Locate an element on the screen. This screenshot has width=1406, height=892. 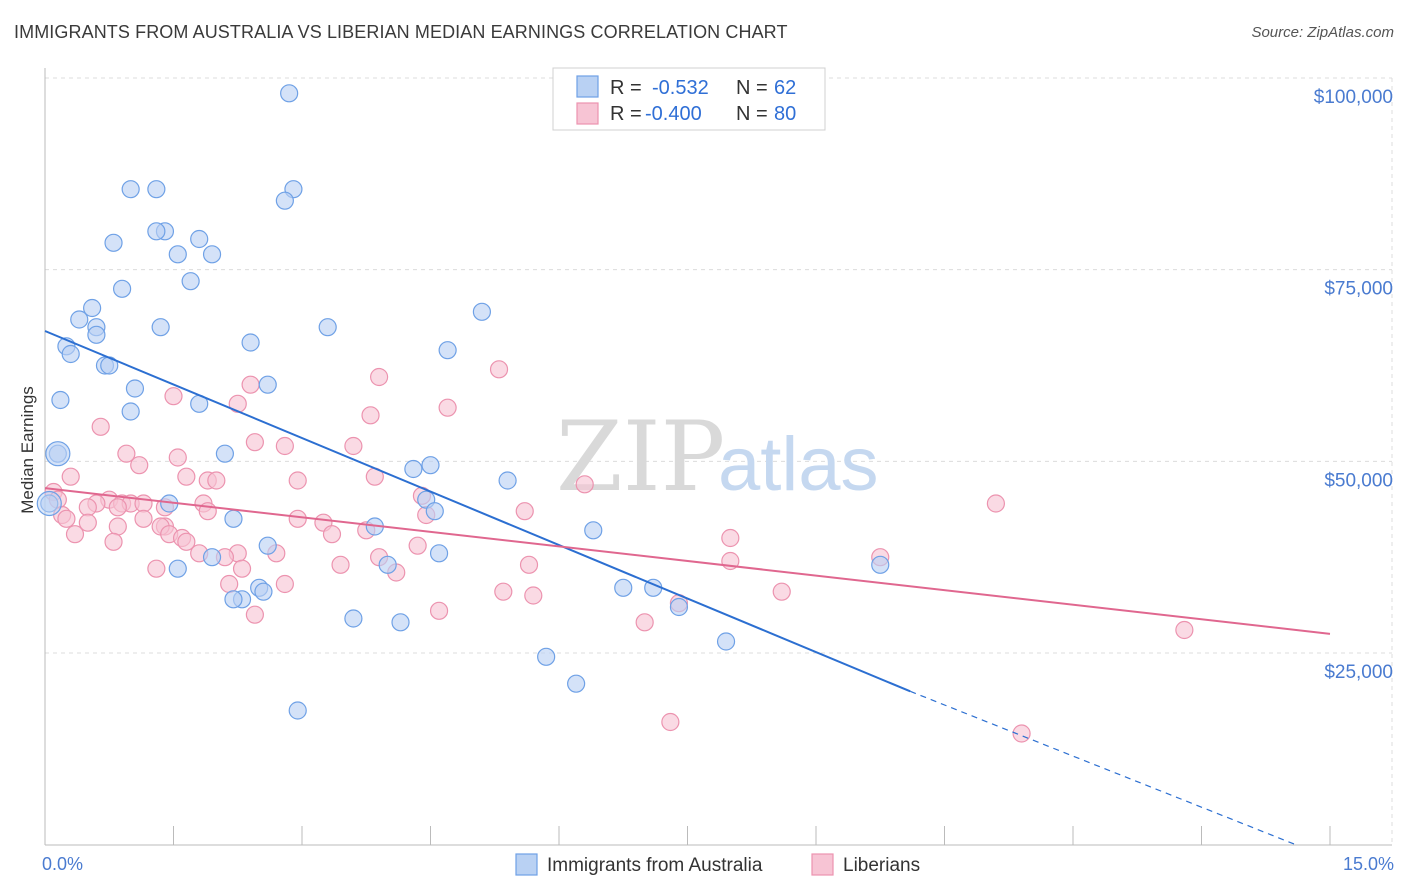
y-tick-label-3: $100,000 is located at coordinates (1353, 97).